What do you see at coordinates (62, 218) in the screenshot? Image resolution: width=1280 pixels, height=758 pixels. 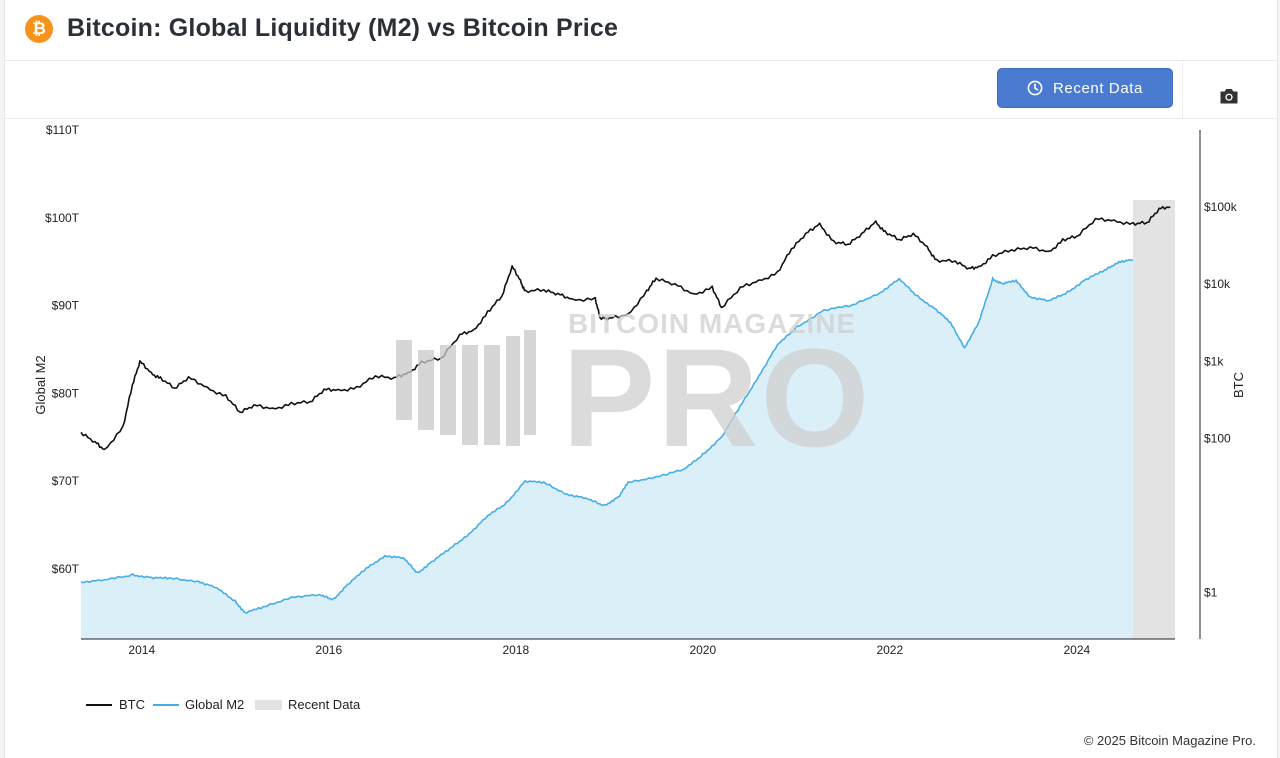 I see `y-left-tick-label: $100T` at bounding box center [62, 218].